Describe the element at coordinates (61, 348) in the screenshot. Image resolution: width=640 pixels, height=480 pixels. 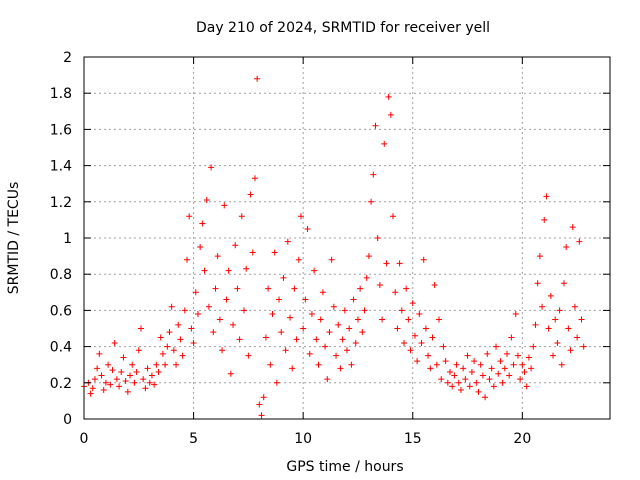
I see `y-tick-label: 0.4` at that location.